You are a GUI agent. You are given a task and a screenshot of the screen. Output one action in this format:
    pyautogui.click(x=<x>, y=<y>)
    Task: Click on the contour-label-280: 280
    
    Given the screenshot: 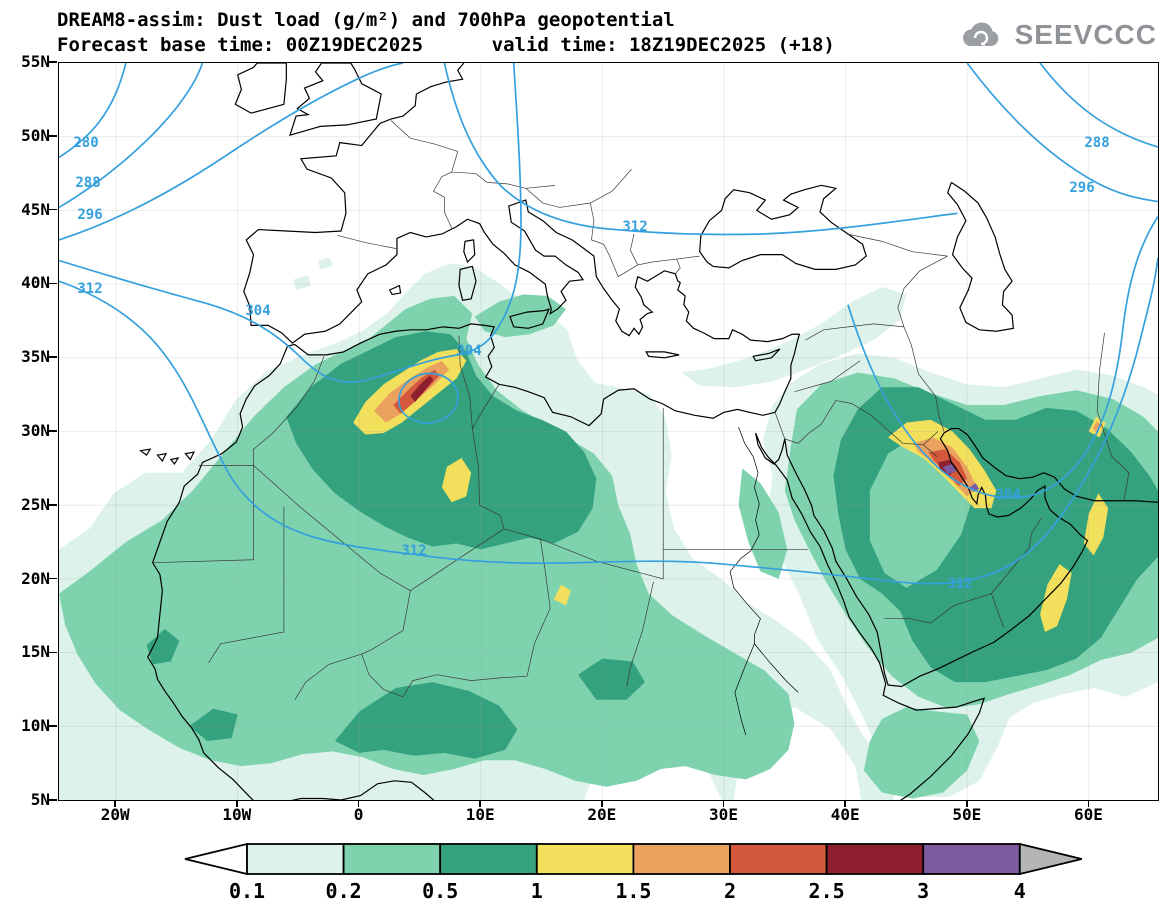 What is the action you would take?
    pyautogui.click(x=86, y=143)
    